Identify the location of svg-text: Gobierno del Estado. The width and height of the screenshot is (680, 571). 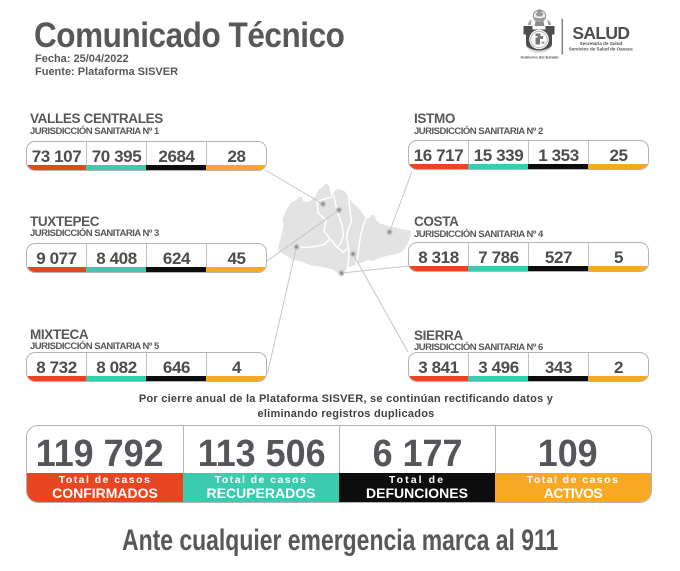
(539, 57).